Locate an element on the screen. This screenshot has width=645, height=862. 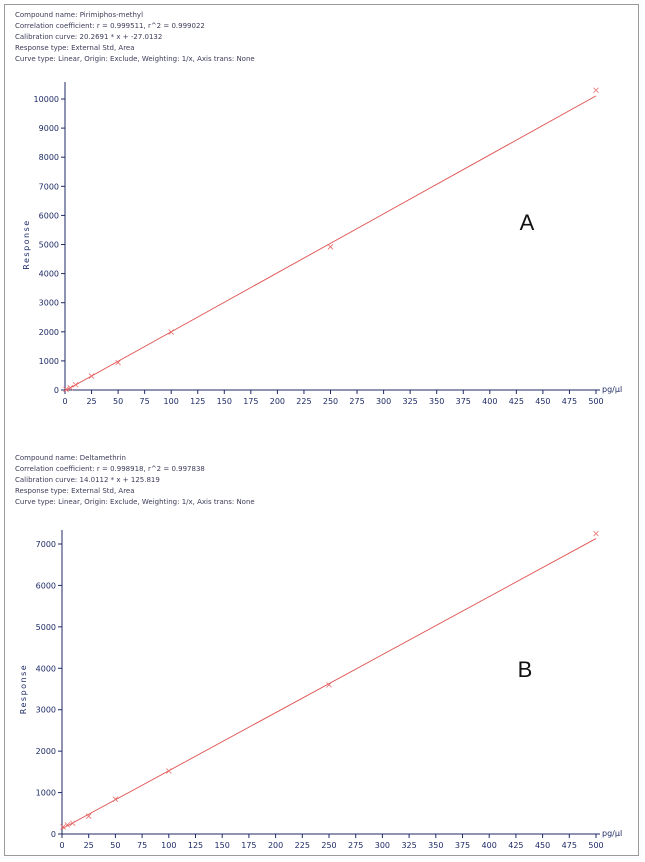
compound-name: Compound name: Pirimiphos-methyl is located at coordinates (79, 15).